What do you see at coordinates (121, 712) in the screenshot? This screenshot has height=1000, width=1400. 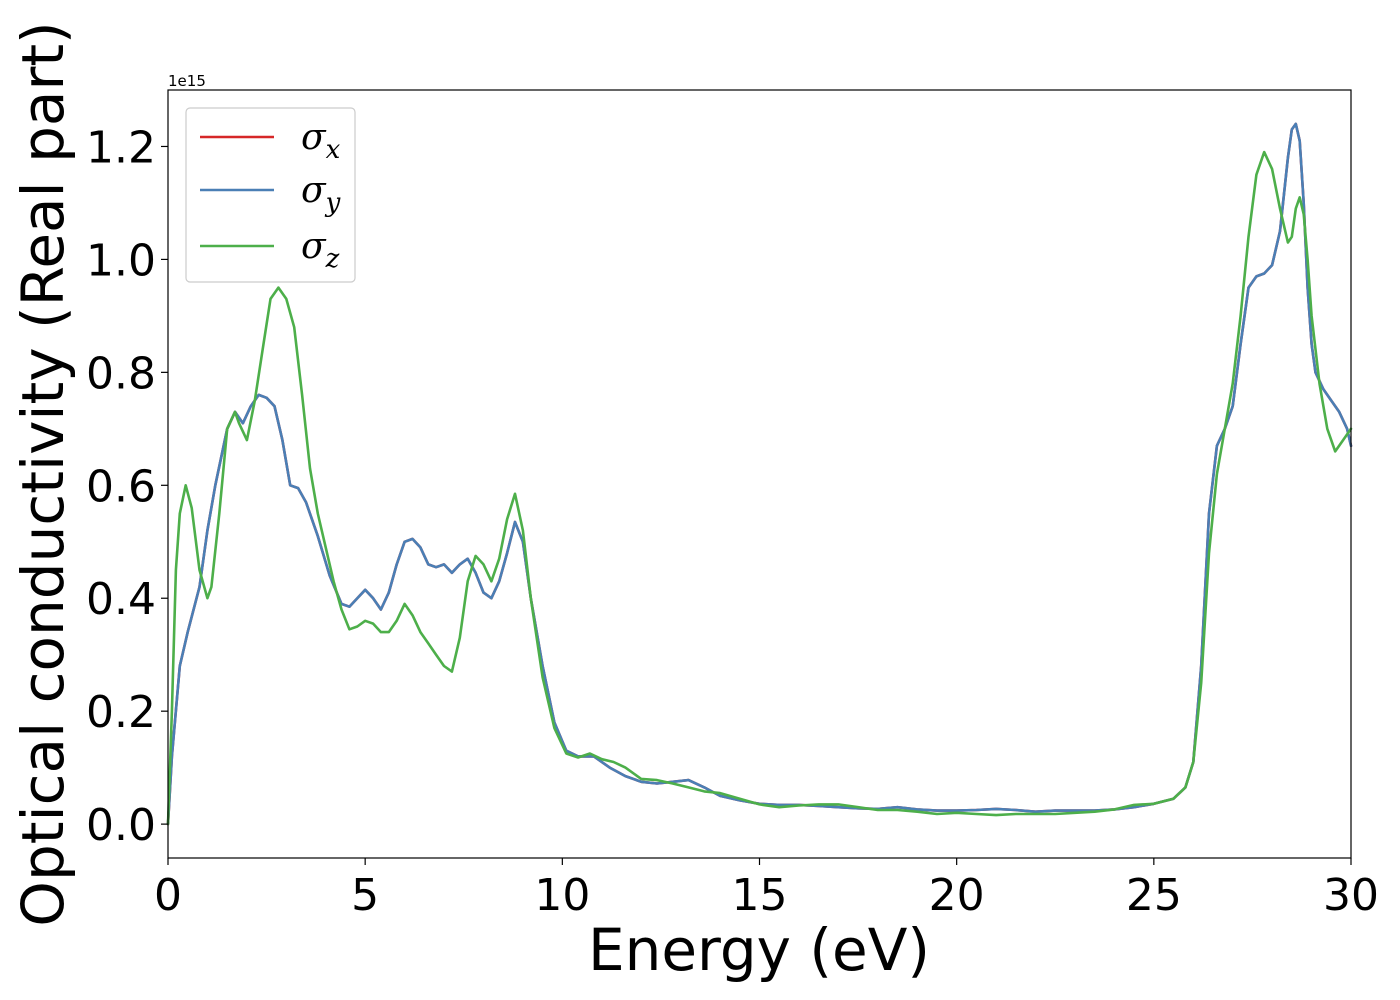 I see `y-tick-label: 0.2` at bounding box center [121, 712].